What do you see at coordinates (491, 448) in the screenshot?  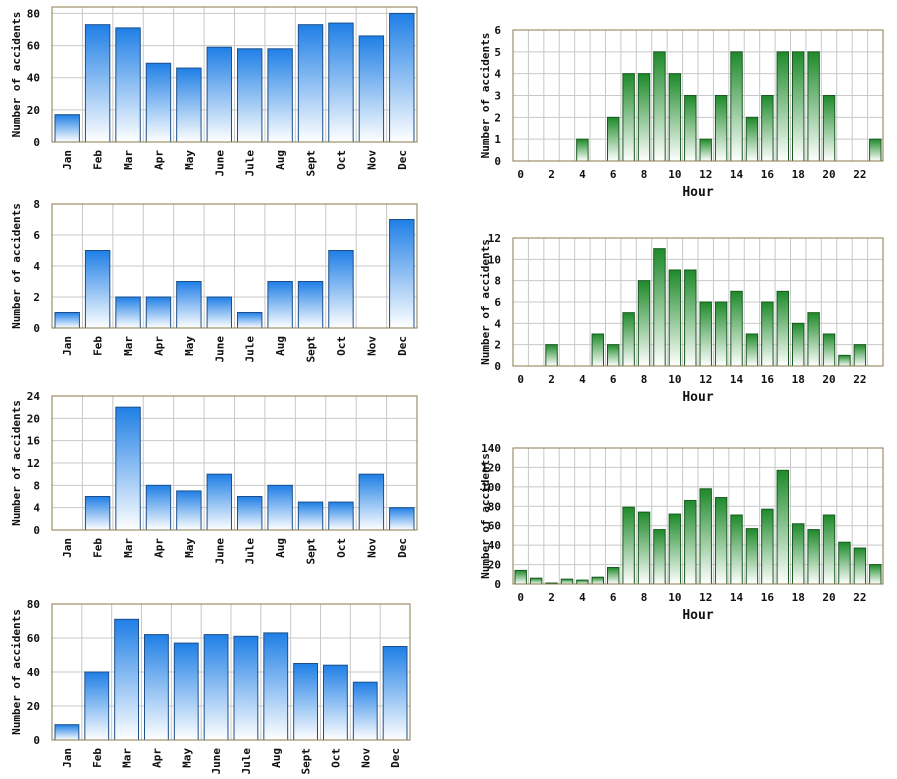 I see `y-tick-label: 140` at bounding box center [491, 448].